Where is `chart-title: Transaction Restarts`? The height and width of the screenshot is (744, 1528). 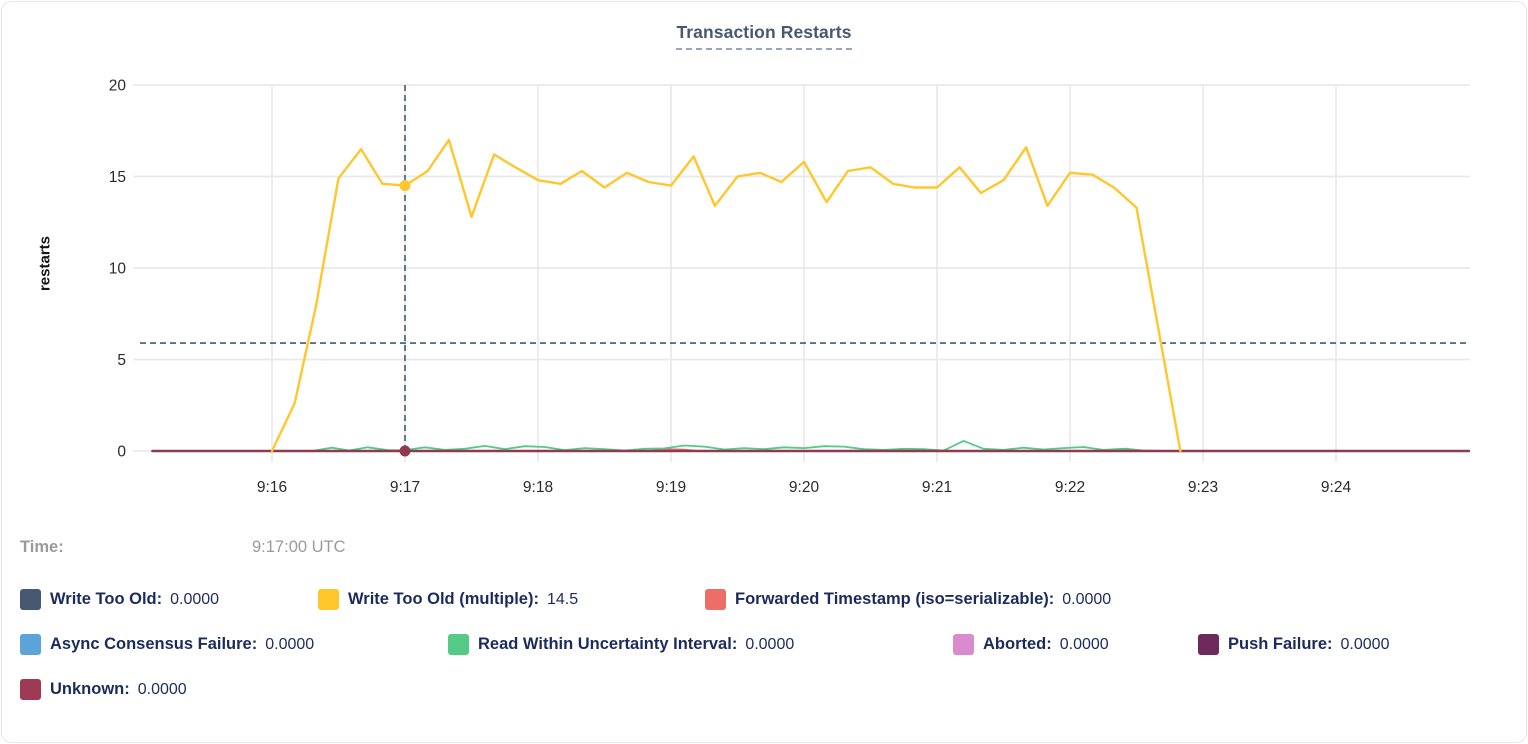 chart-title: Transaction Restarts is located at coordinates (764, 36).